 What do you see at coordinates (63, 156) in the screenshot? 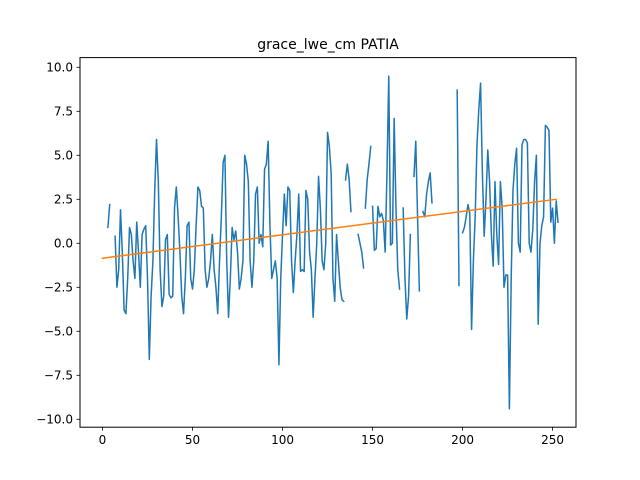
I see `y-tick-label: 5.0` at bounding box center [63, 156].